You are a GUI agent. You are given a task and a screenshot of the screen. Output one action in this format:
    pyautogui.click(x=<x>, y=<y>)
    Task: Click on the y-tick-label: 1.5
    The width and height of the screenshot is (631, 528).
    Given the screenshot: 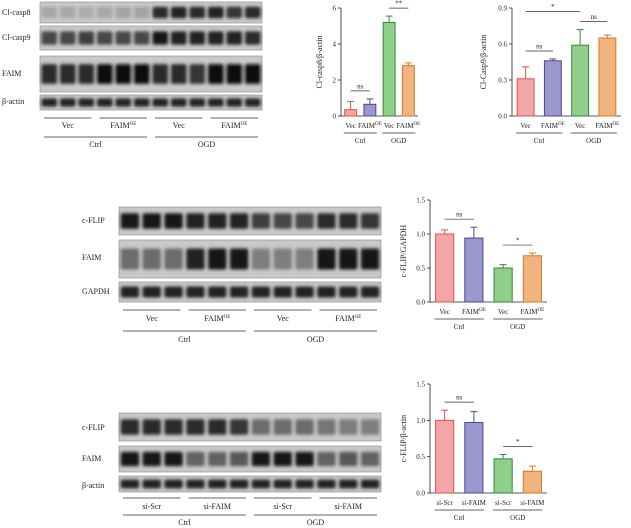 What is the action you would take?
    pyautogui.click(x=420, y=385)
    